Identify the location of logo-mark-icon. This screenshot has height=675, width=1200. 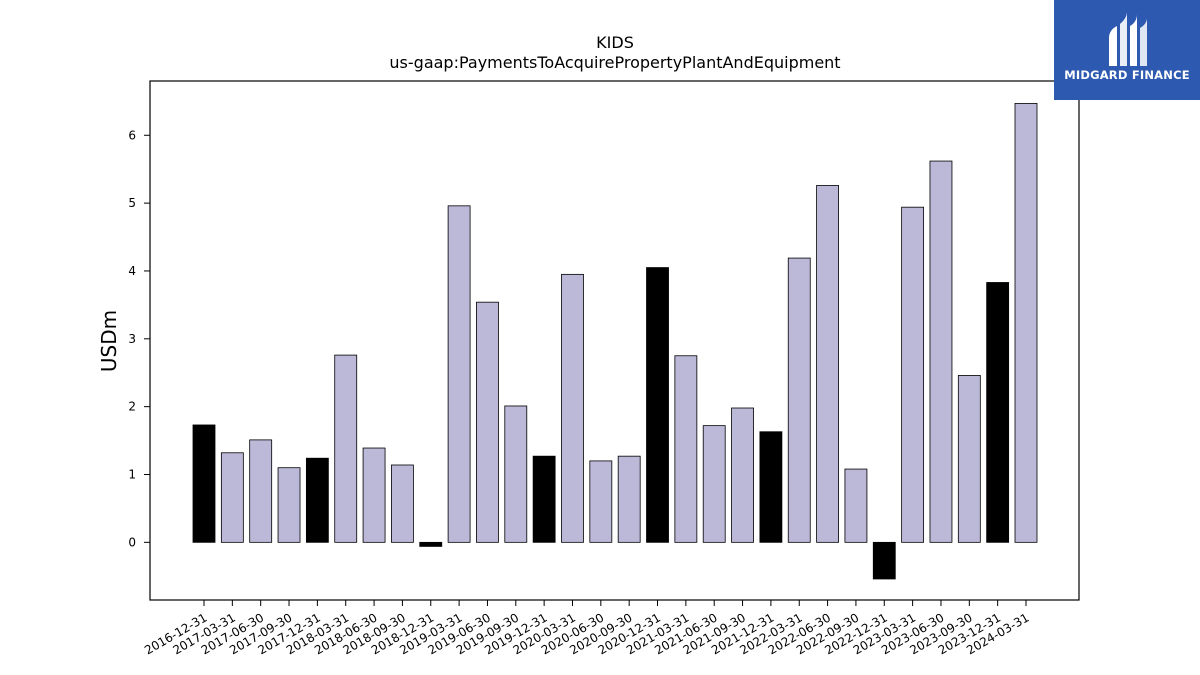
(1128, 39).